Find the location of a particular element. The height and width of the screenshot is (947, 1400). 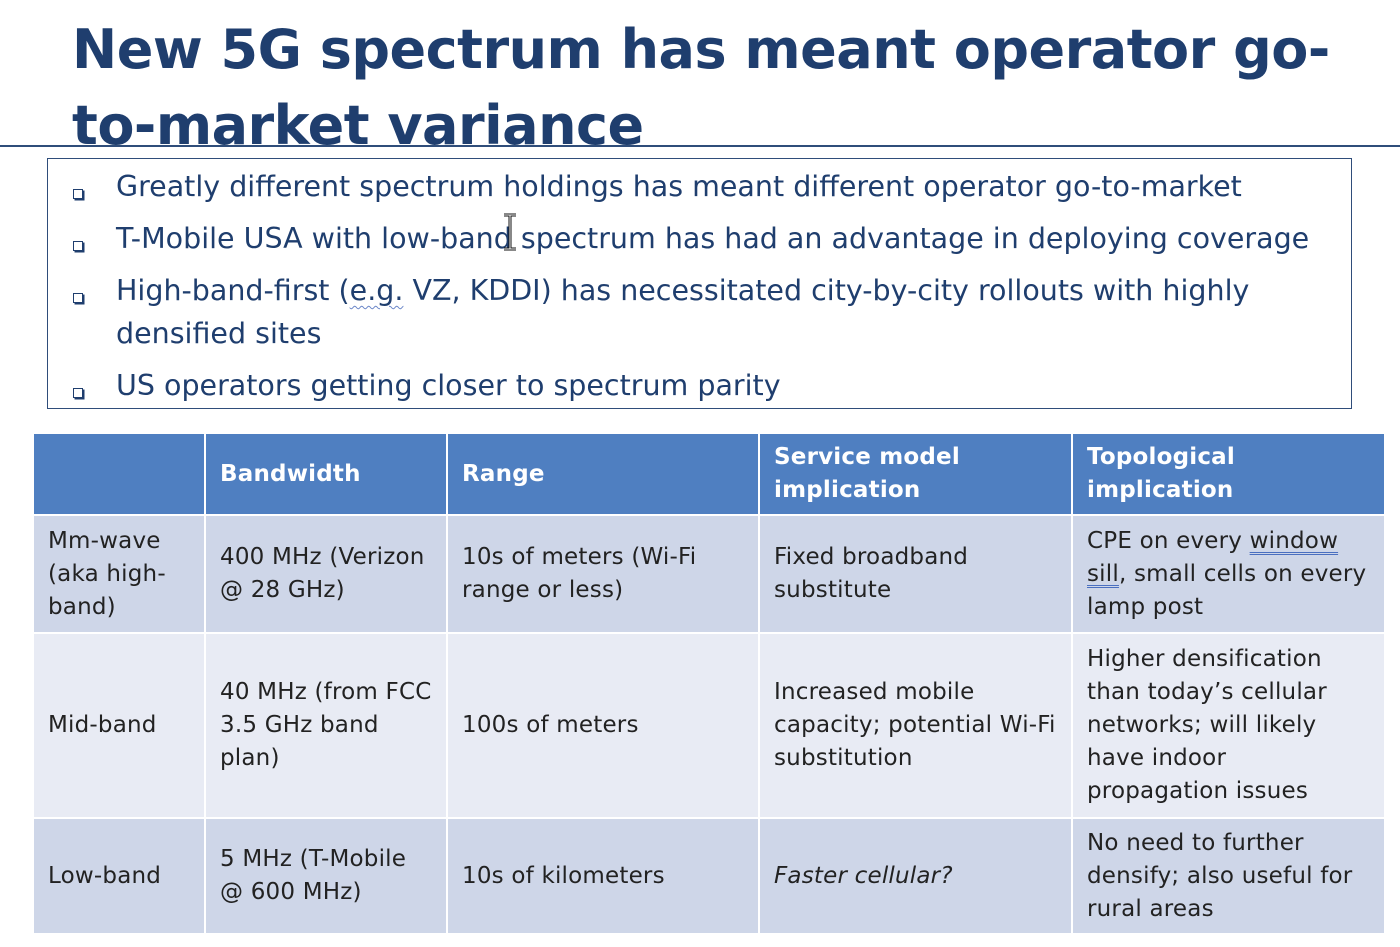

title-divider is located at coordinates (700, 146).